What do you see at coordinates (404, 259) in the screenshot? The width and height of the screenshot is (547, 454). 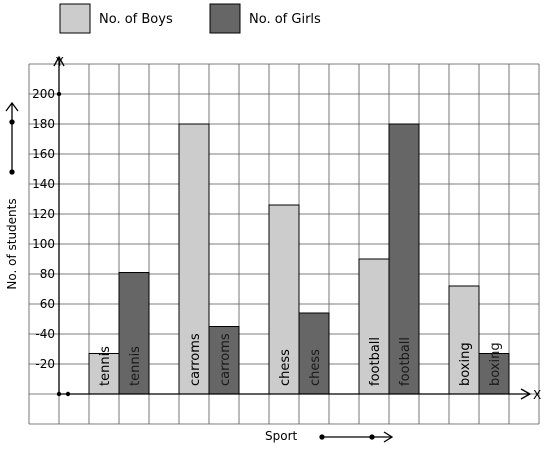 I see `bar-girls-football` at bounding box center [404, 259].